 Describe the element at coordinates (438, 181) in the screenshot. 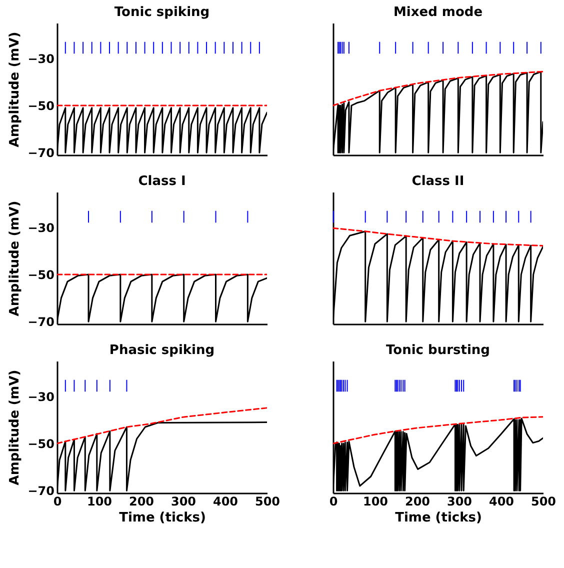

I see `chart-title: Class II` at that location.